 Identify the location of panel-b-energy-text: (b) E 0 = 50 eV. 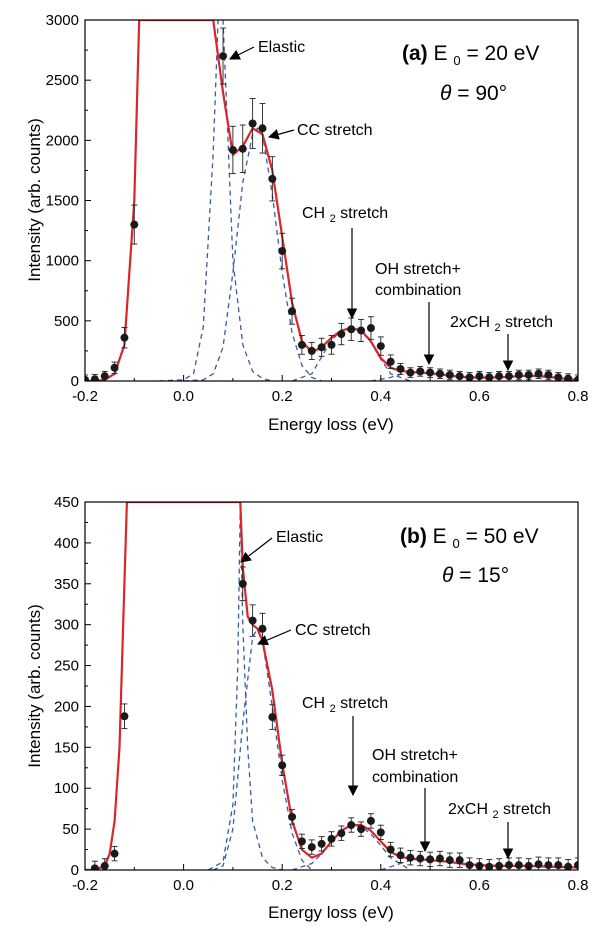
(469, 539).